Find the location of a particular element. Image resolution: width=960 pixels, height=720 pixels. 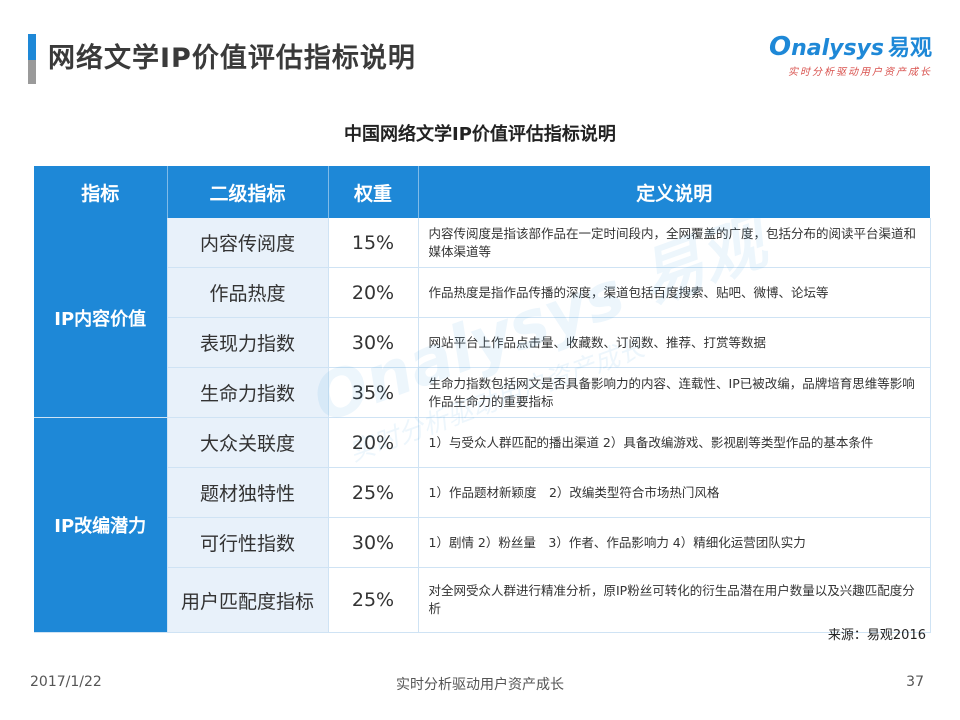

category-ip-adaptation-potential: IP改编潜力 is located at coordinates (101, 525).